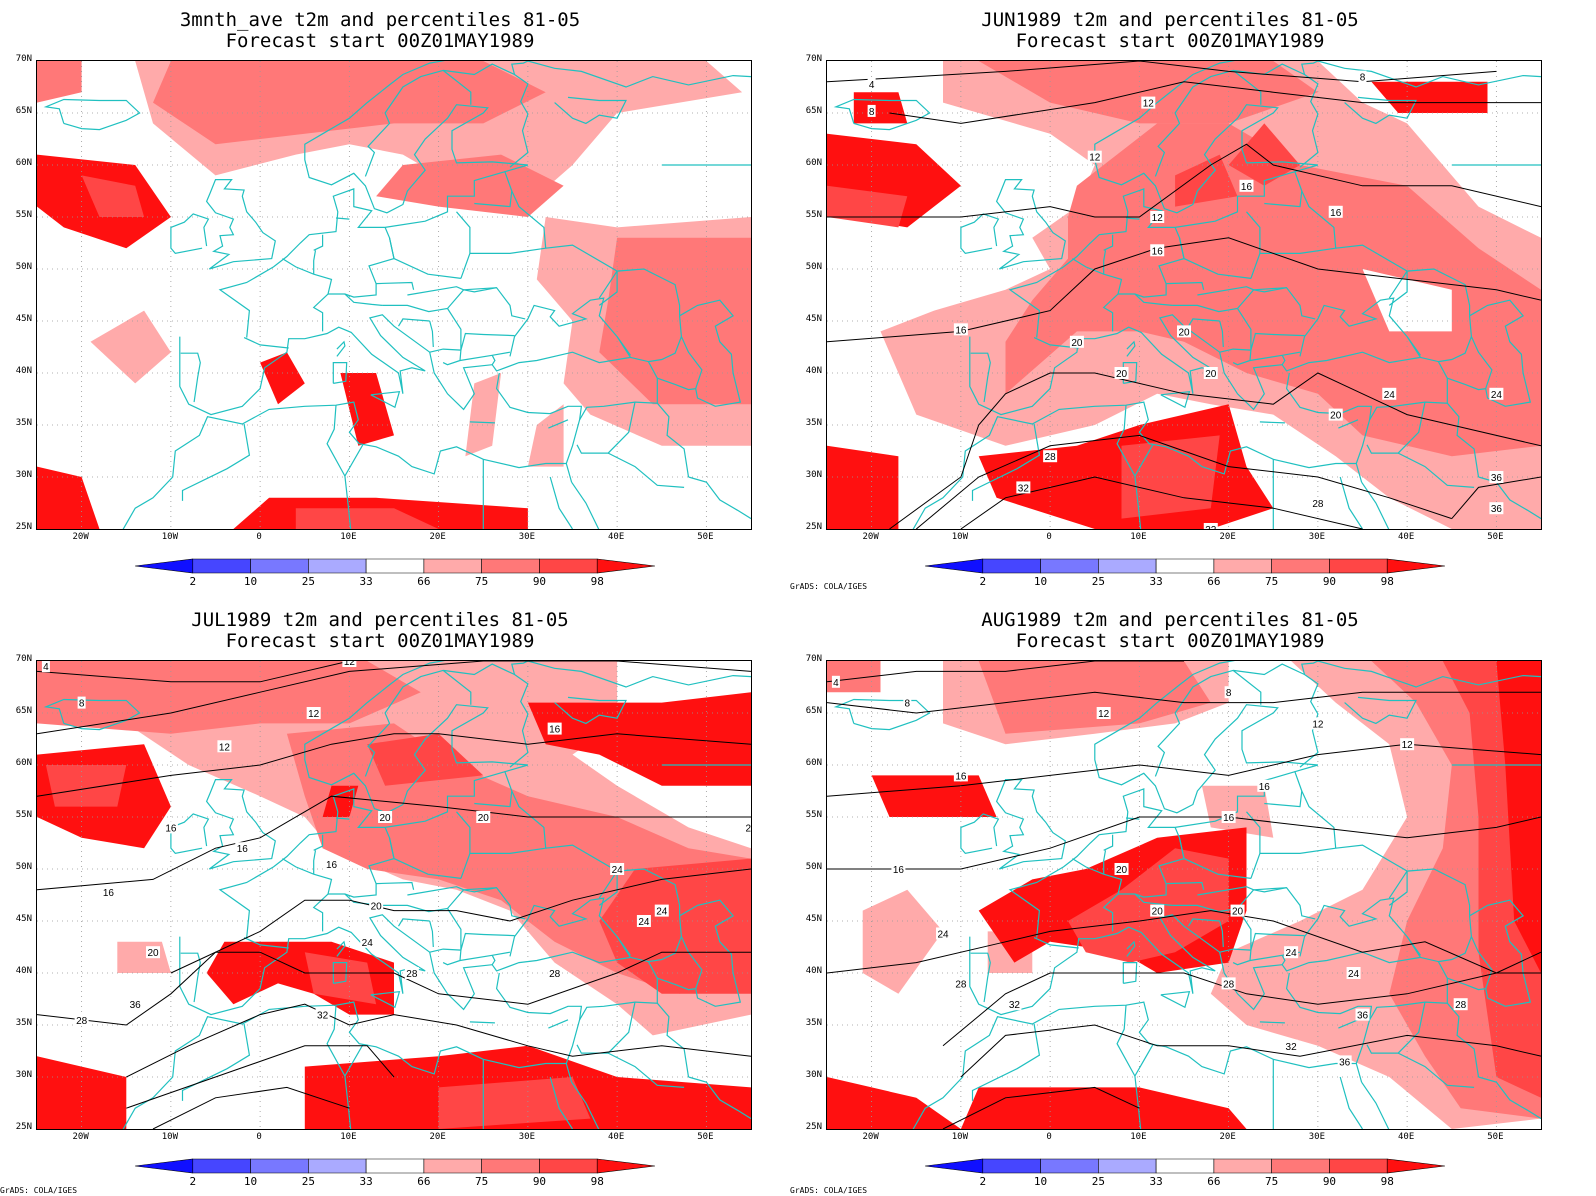 This screenshot has width=1596, height=1196. What do you see at coordinates (1040, 1181) in the screenshot?
I see `colorbar-label: 10` at bounding box center [1040, 1181].